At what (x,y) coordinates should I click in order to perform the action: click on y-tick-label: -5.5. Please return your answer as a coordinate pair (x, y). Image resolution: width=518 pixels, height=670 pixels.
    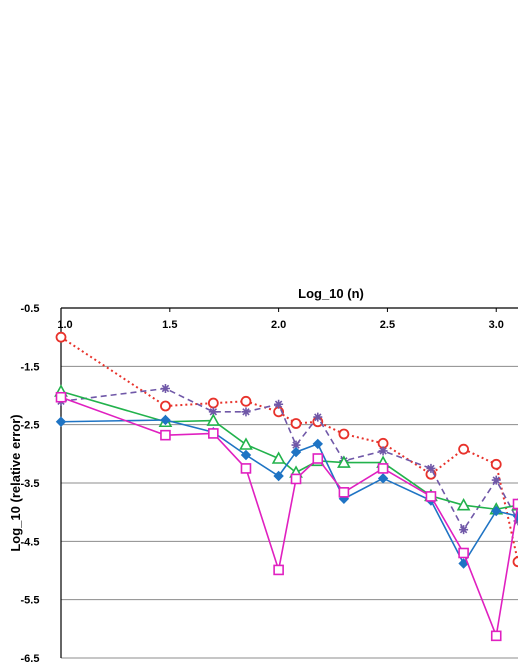
    Looking at the image, I should click on (30, 601).